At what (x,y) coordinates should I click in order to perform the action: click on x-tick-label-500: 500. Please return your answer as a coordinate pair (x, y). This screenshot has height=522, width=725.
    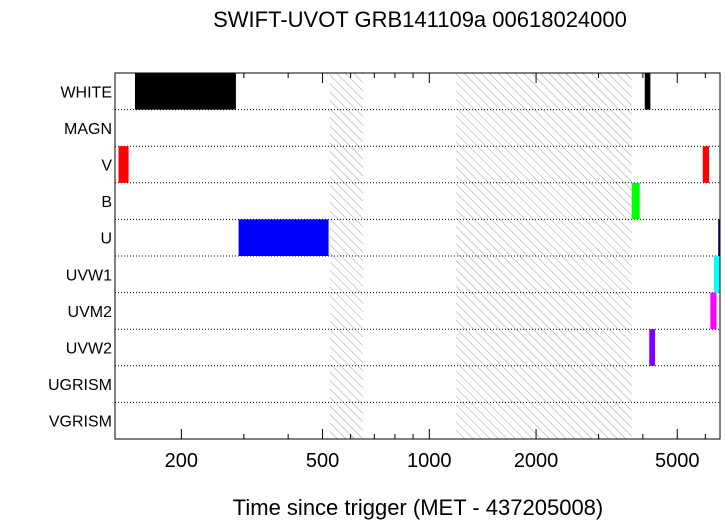
    Looking at the image, I should click on (322, 461).